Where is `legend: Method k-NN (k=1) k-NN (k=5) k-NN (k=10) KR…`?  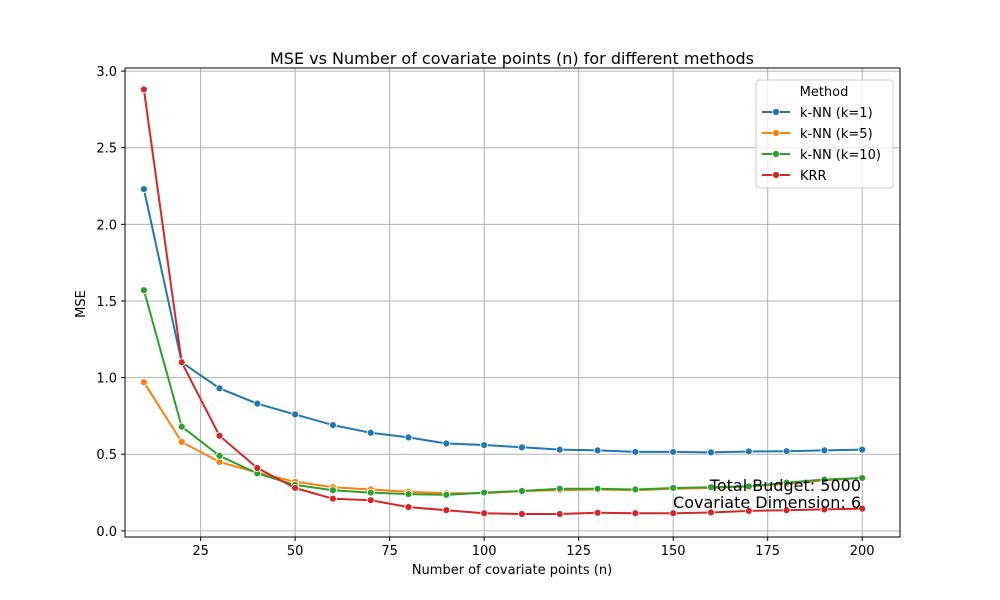 legend: Method k-NN (k=1) k-NN (k=5) k-NN (k=10) KR… is located at coordinates (824, 134).